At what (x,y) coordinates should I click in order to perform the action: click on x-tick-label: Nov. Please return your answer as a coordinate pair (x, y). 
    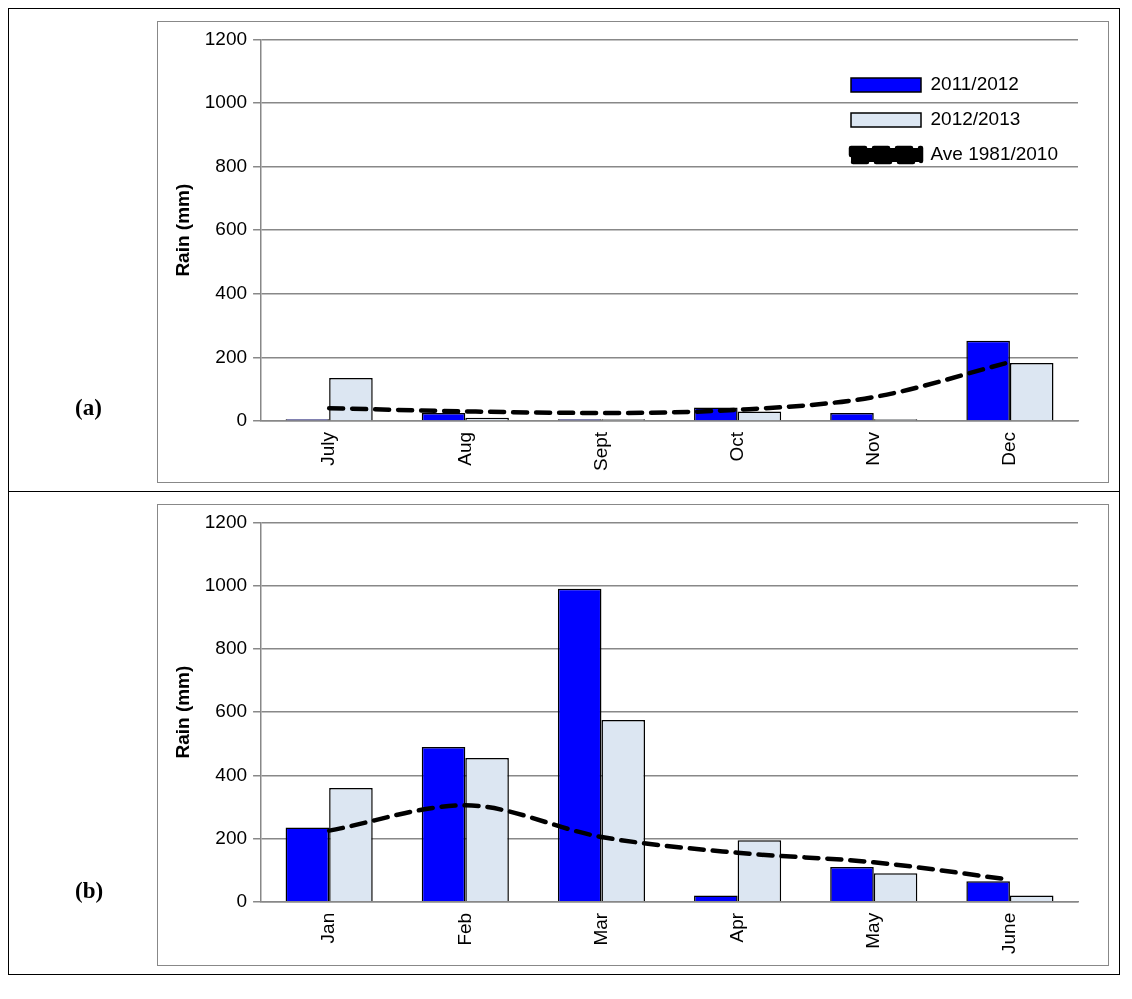
    Looking at the image, I should click on (872, 448).